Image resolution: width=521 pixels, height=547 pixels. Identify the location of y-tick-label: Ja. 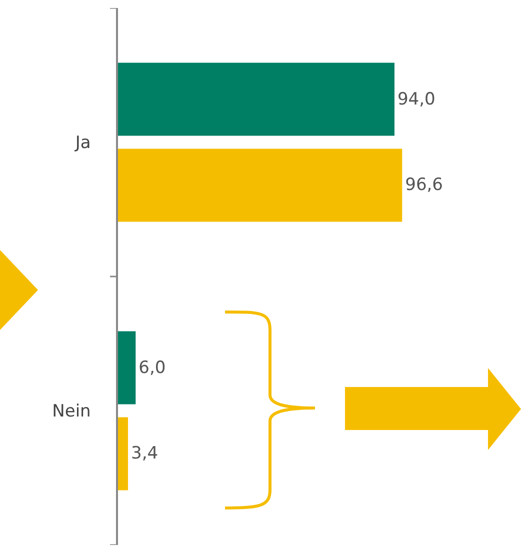
(82, 143).